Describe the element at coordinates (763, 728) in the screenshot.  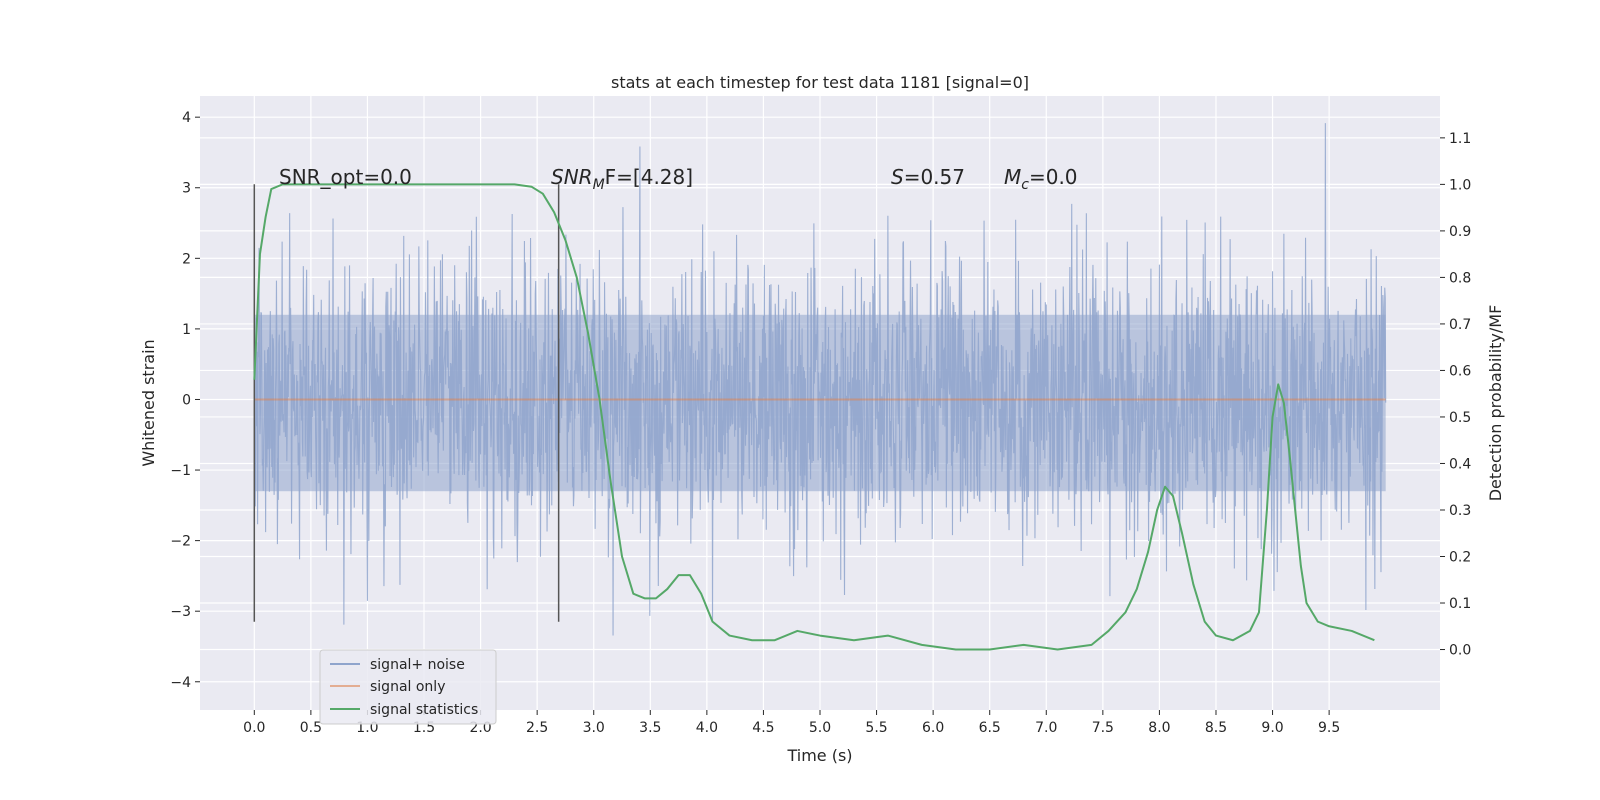
I see `x-tick-label: 4.5` at that location.